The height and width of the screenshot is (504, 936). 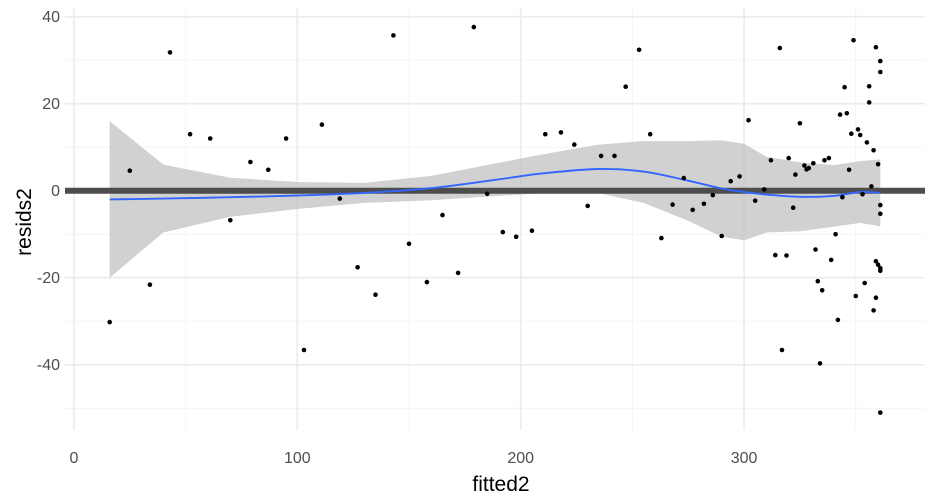 What do you see at coordinates (744, 458) in the screenshot?
I see `x-tick-label: 300` at bounding box center [744, 458].